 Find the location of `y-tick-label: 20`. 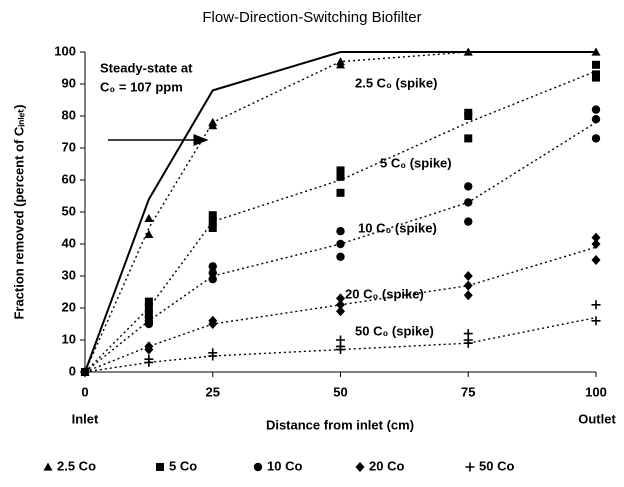

y-tick-label: 20 is located at coordinates (69, 306).